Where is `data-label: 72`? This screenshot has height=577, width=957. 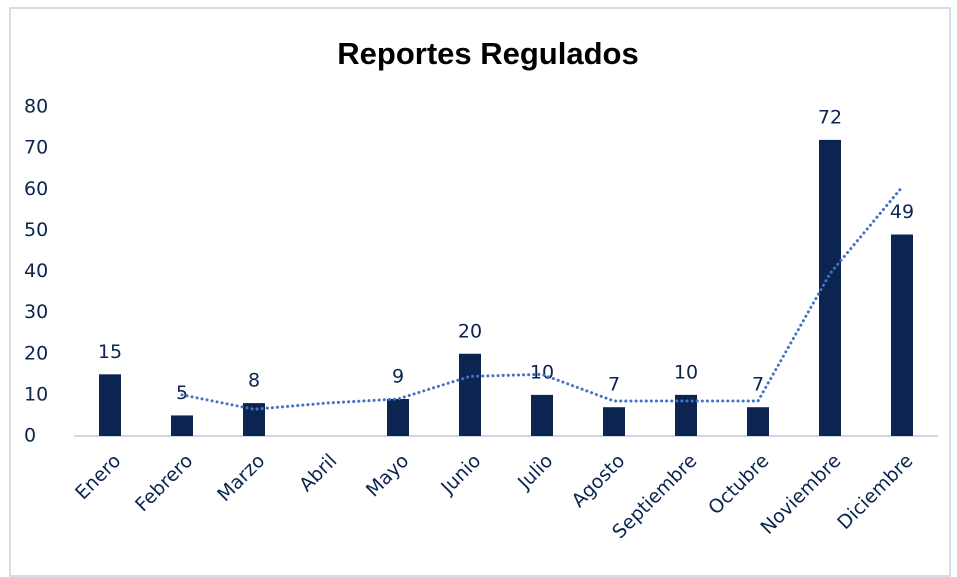 data-label: 72 is located at coordinates (830, 117).